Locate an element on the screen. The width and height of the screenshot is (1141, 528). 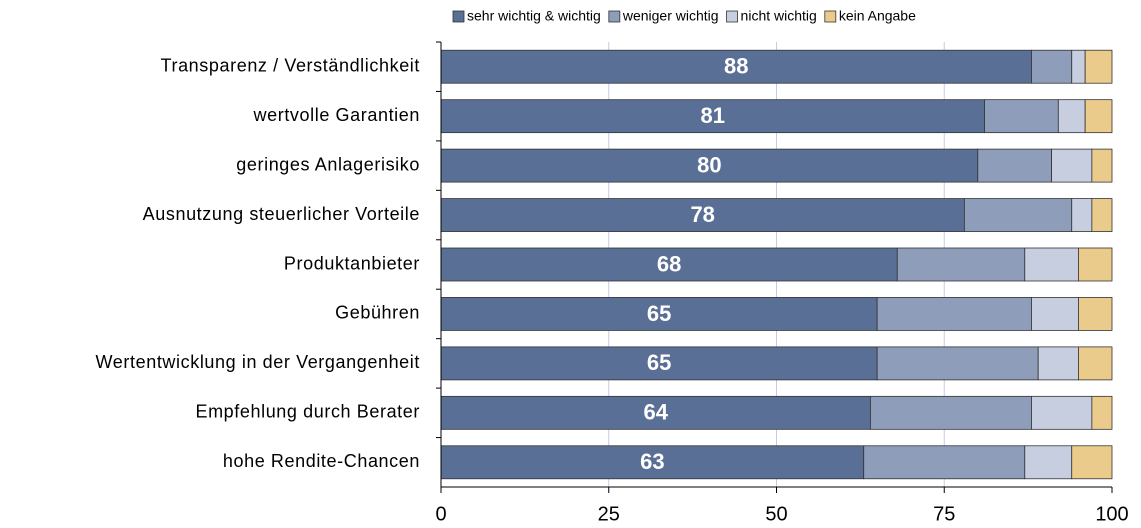
x-tick-label: 50 is located at coordinates (776, 514).